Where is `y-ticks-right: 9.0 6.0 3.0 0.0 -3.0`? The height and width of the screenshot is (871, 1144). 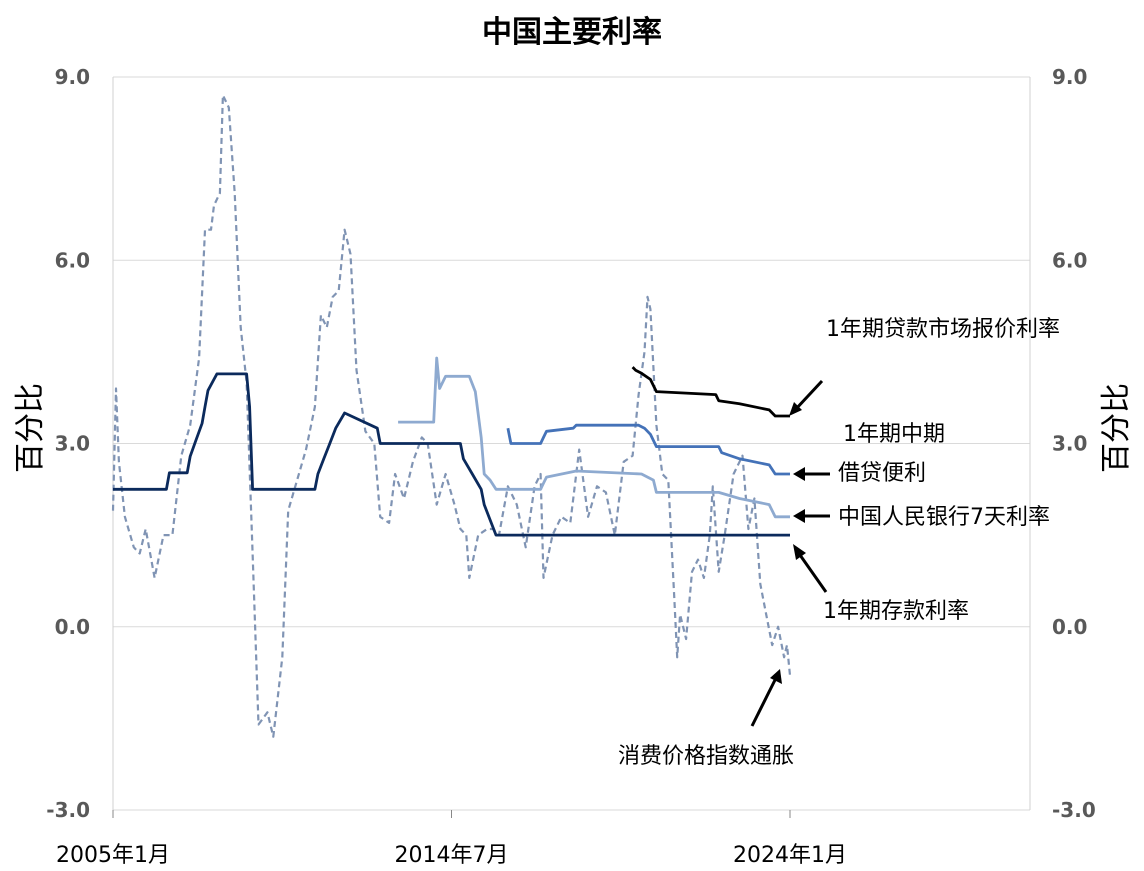
y-ticks-right: 9.0 6.0 3.0 0.0 -3.0 is located at coordinates (1074, 443).